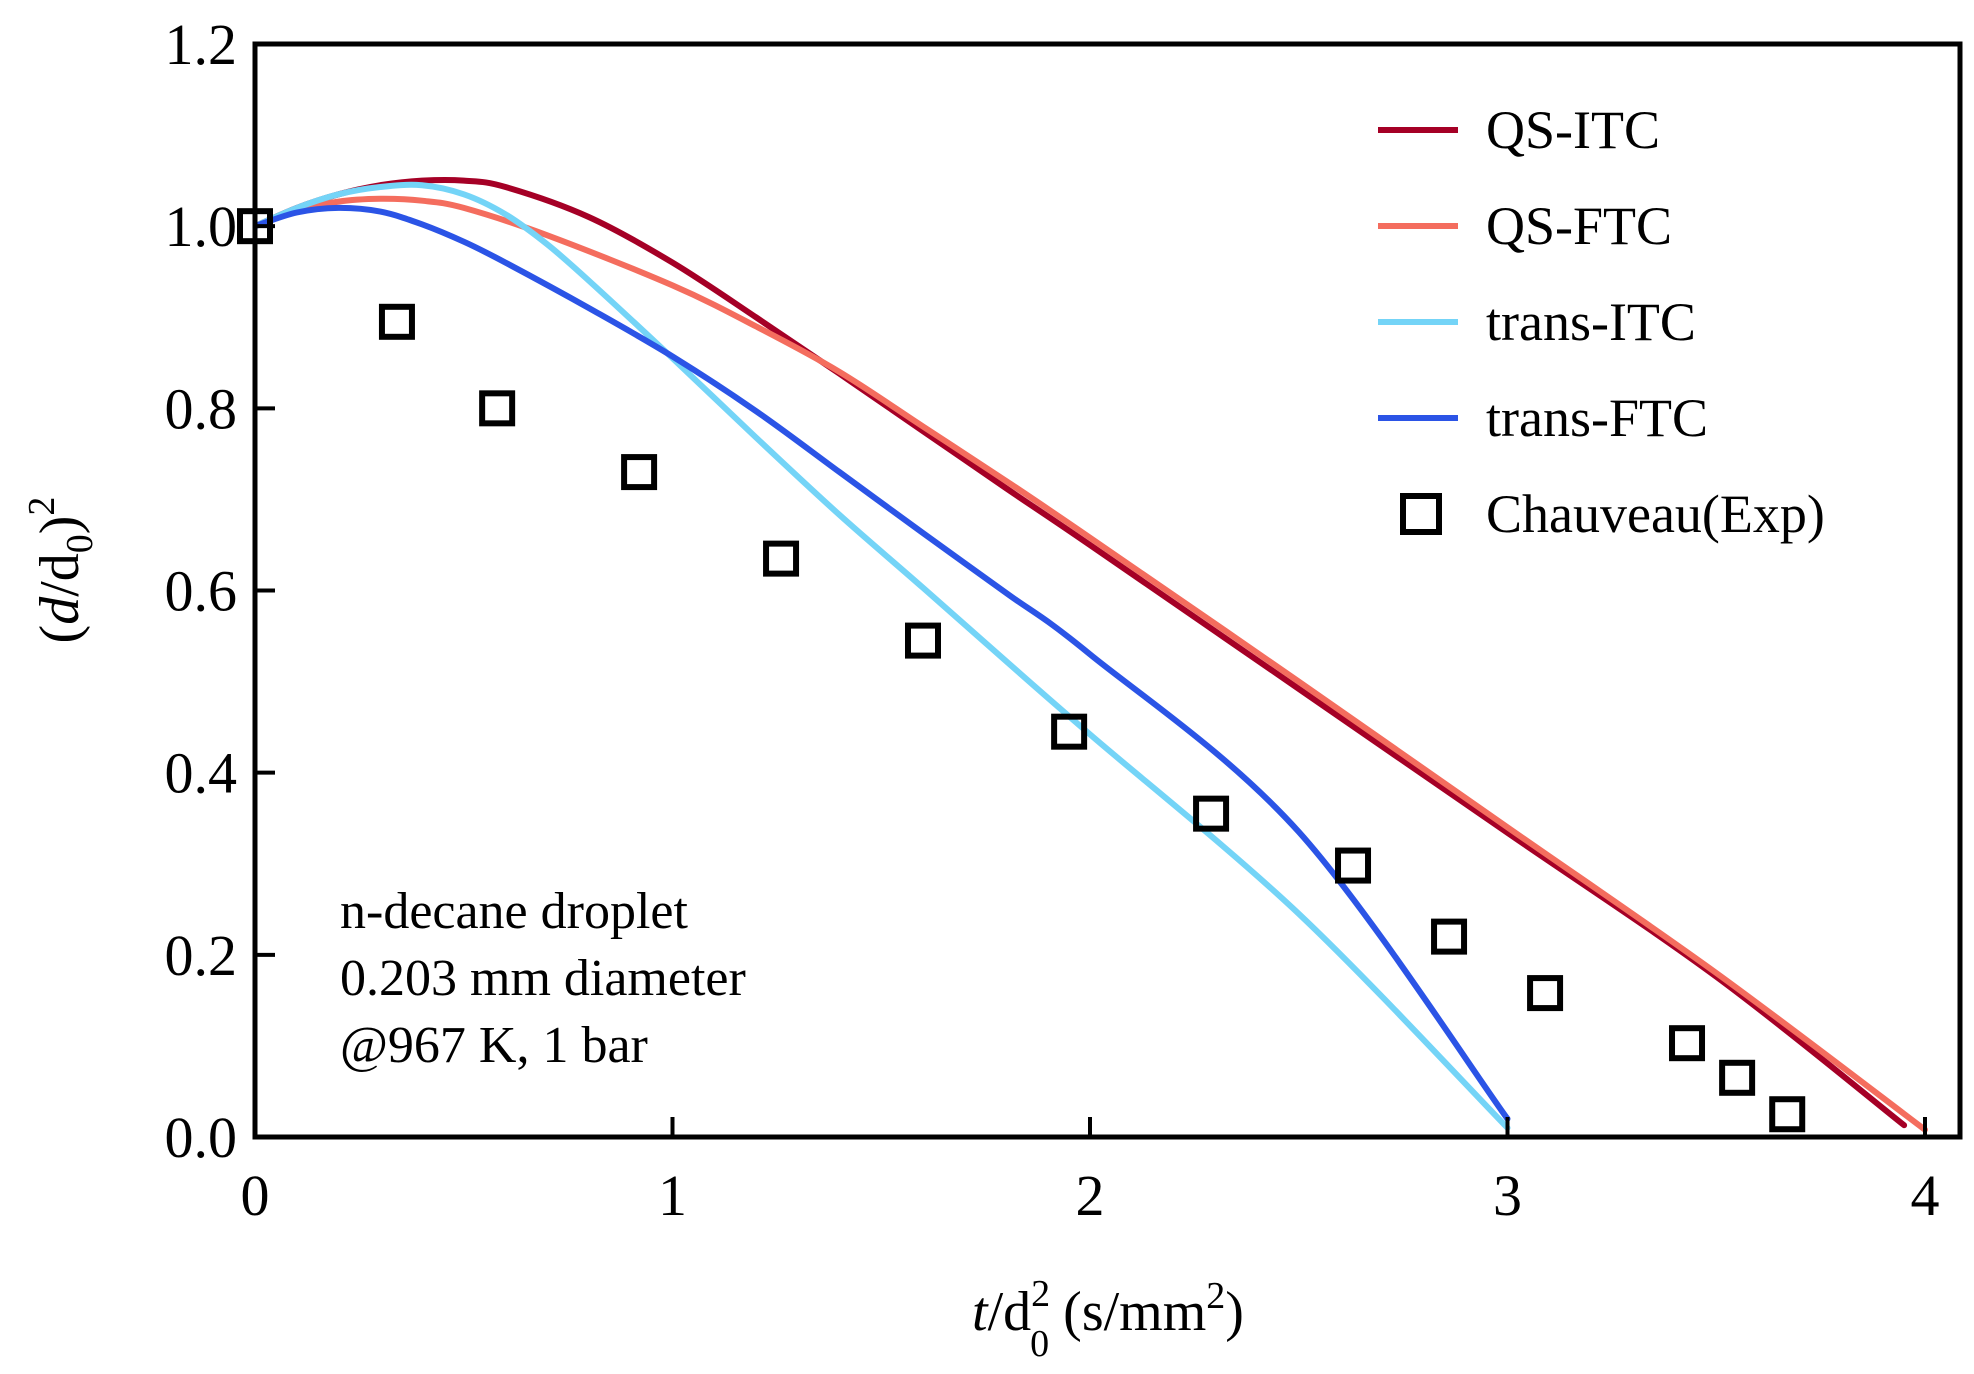 This screenshot has height=1374, width=1974. Describe the element at coordinates (494, 1045) in the screenshot. I see `annotation-line-3: @967 K, 1 bar` at that location.